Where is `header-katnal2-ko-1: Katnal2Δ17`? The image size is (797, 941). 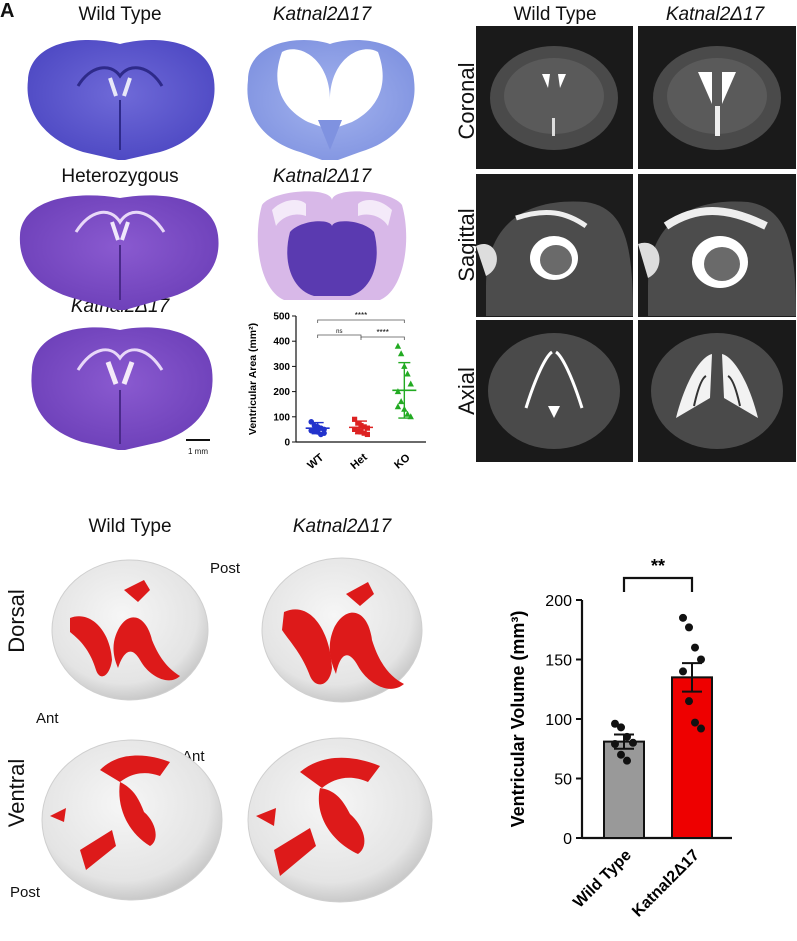
header-katnal2-ko-1: Katnal2Δ17 is located at coordinates (322, 14).